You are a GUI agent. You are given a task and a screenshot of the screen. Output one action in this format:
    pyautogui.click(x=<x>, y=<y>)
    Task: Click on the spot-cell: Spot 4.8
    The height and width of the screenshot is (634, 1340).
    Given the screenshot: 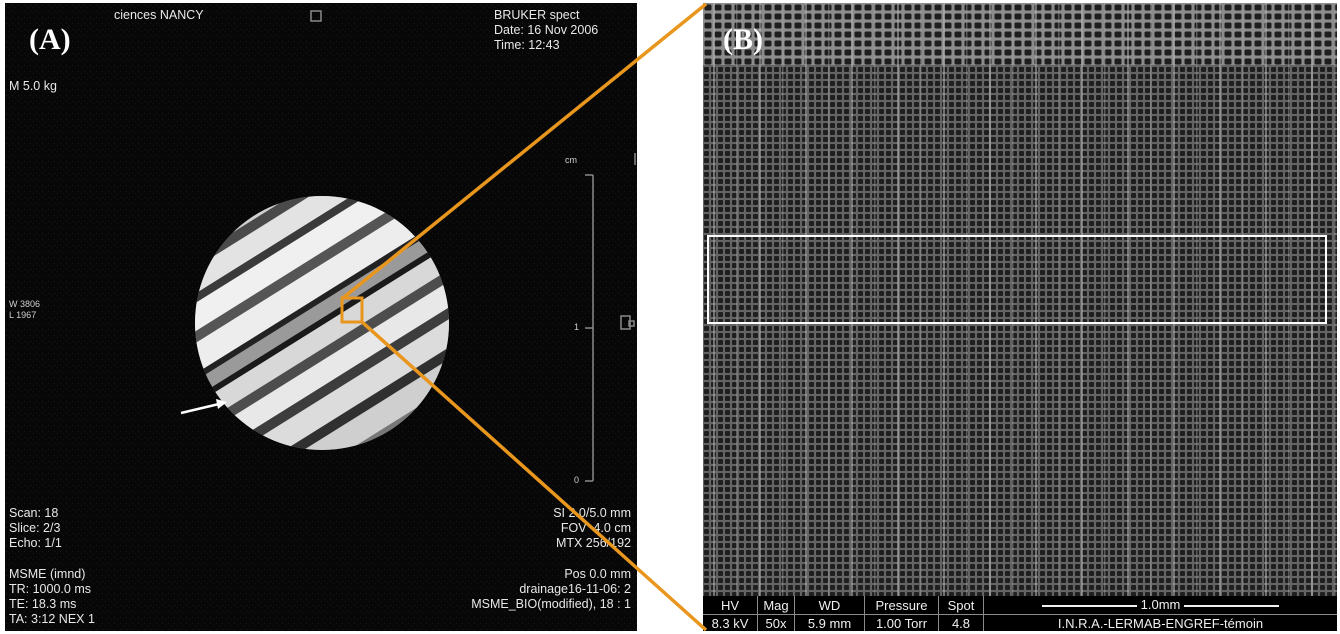 What is the action you would take?
    pyautogui.click(x=961, y=613)
    